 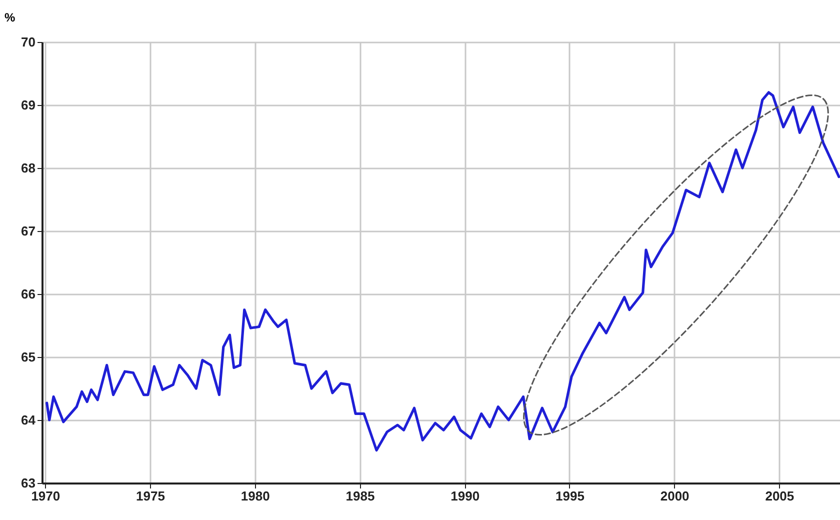 I want to click on x-tick-label: 1975, so click(x=150, y=496).